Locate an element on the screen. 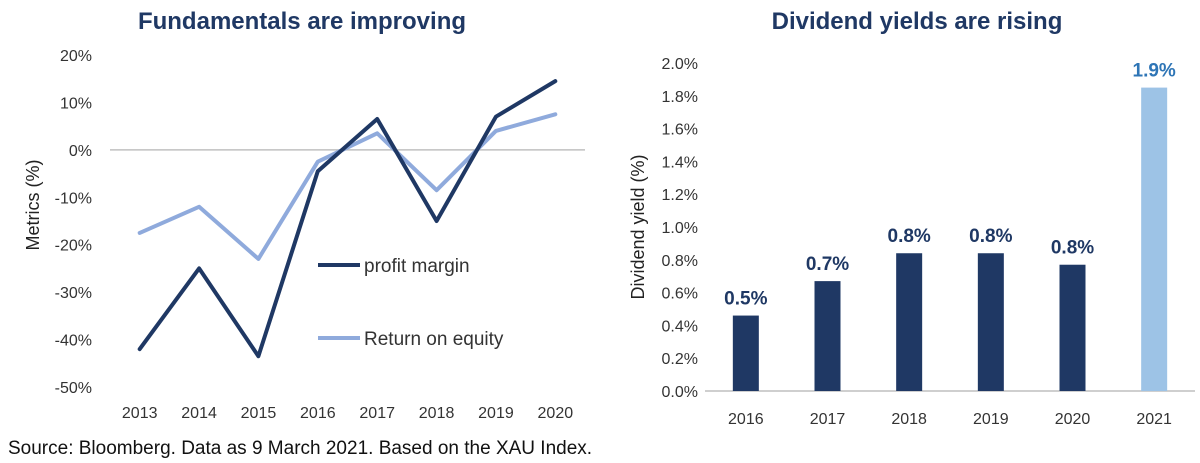  left-y-axis-label: Metrics (%) is located at coordinates (33, 205).